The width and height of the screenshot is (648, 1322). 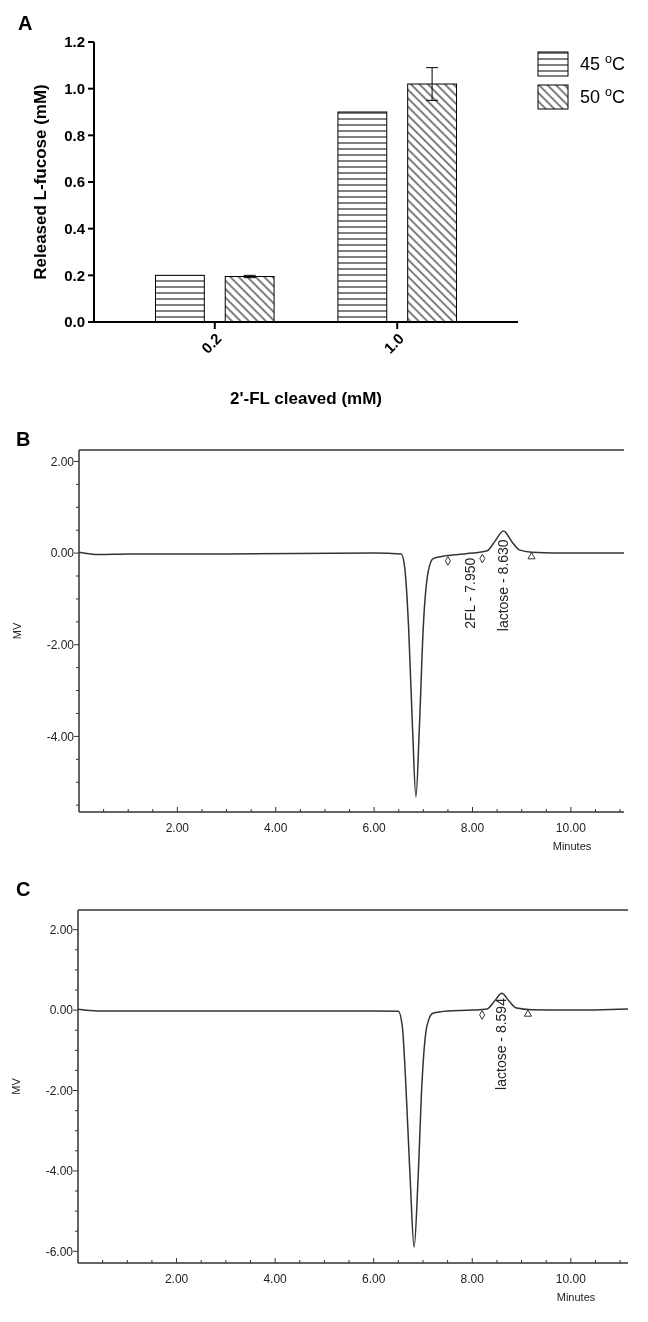 I want to click on y-tick-label: 1.0, so click(x=74, y=88).